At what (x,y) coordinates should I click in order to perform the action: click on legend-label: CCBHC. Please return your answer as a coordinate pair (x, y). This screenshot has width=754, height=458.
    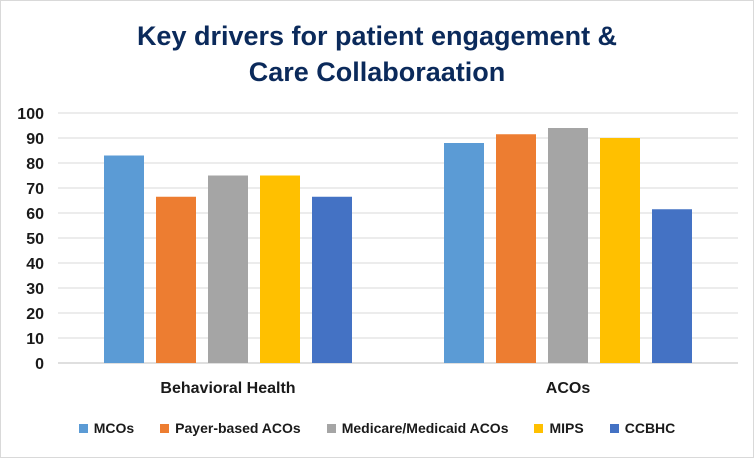
    Looking at the image, I should click on (650, 428).